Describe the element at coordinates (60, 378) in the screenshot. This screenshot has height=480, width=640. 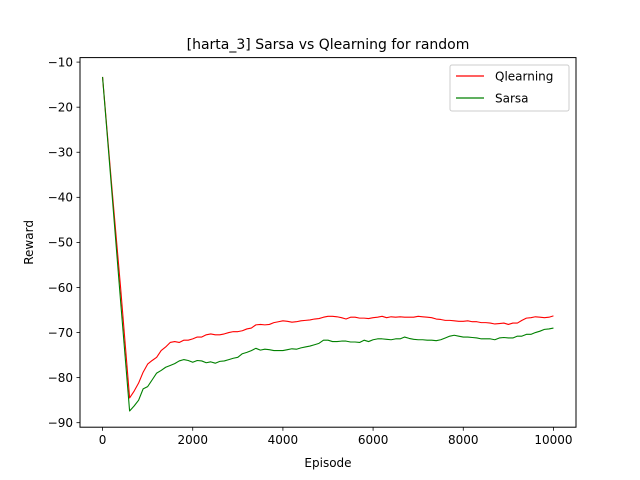
I see `y-tick-label: −80` at that location.